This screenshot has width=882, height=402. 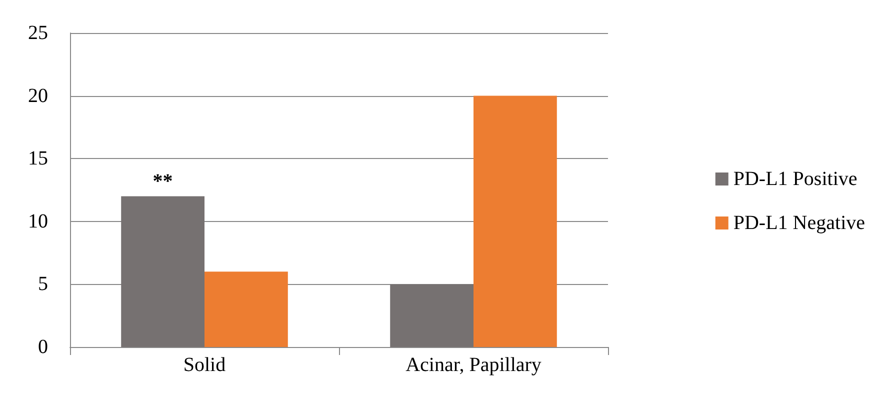 What do you see at coordinates (474, 365) in the screenshot?
I see `x-tick-label: Acinar, Papillary` at bounding box center [474, 365].